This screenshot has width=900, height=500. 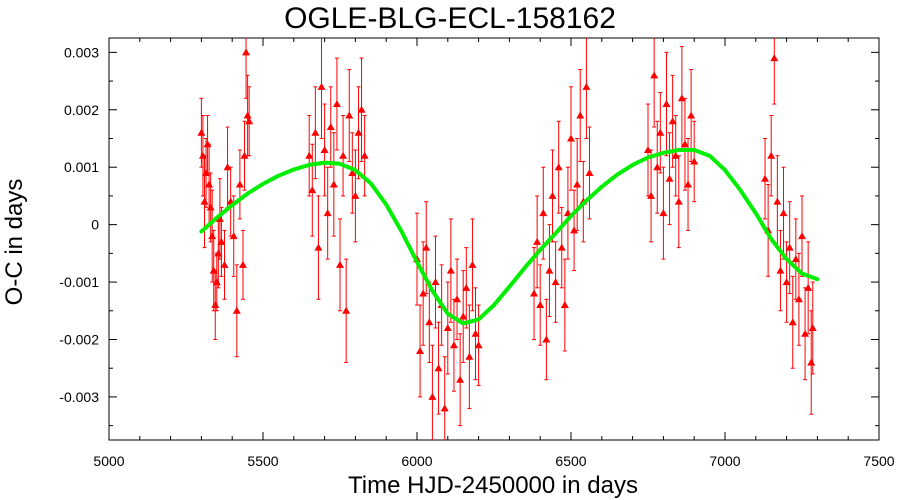 What do you see at coordinates (570, 461) in the screenshot?
I see `x-tick-label: 6500` at bounding box center [570, 461].